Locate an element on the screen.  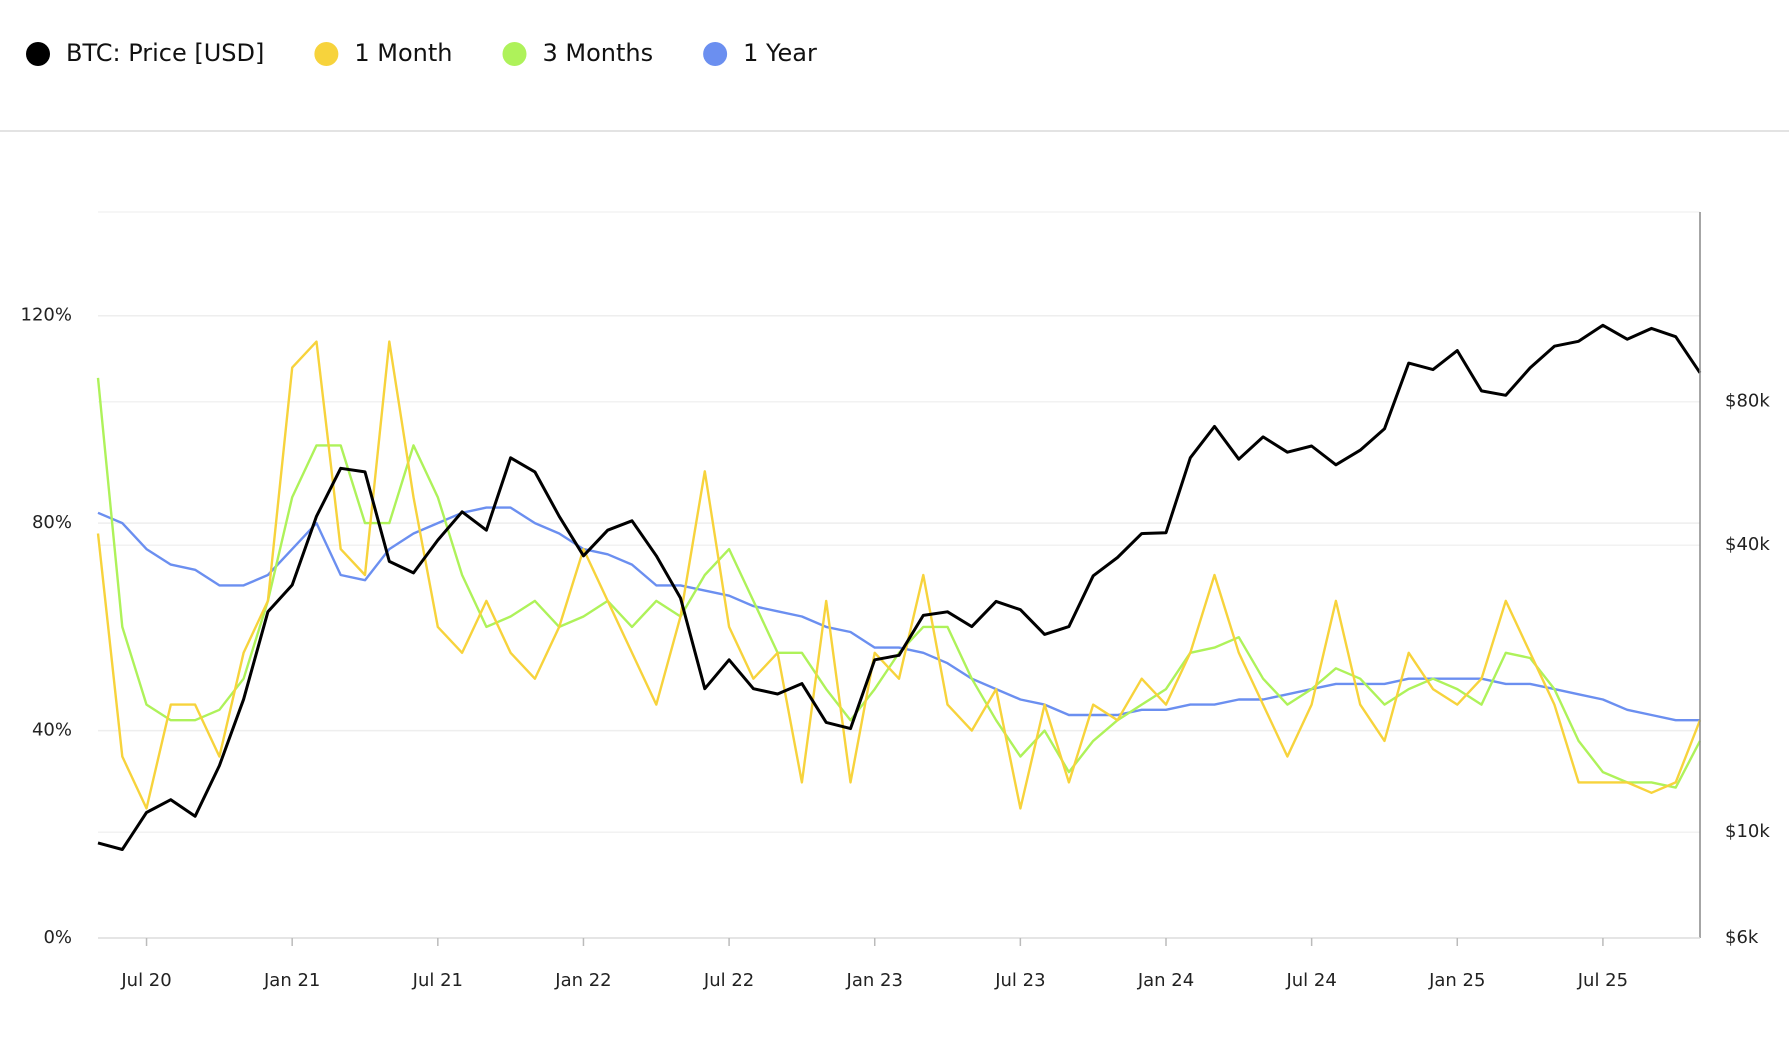
x-tick-label: Jul 25 is located at coordinates (1602, 980).